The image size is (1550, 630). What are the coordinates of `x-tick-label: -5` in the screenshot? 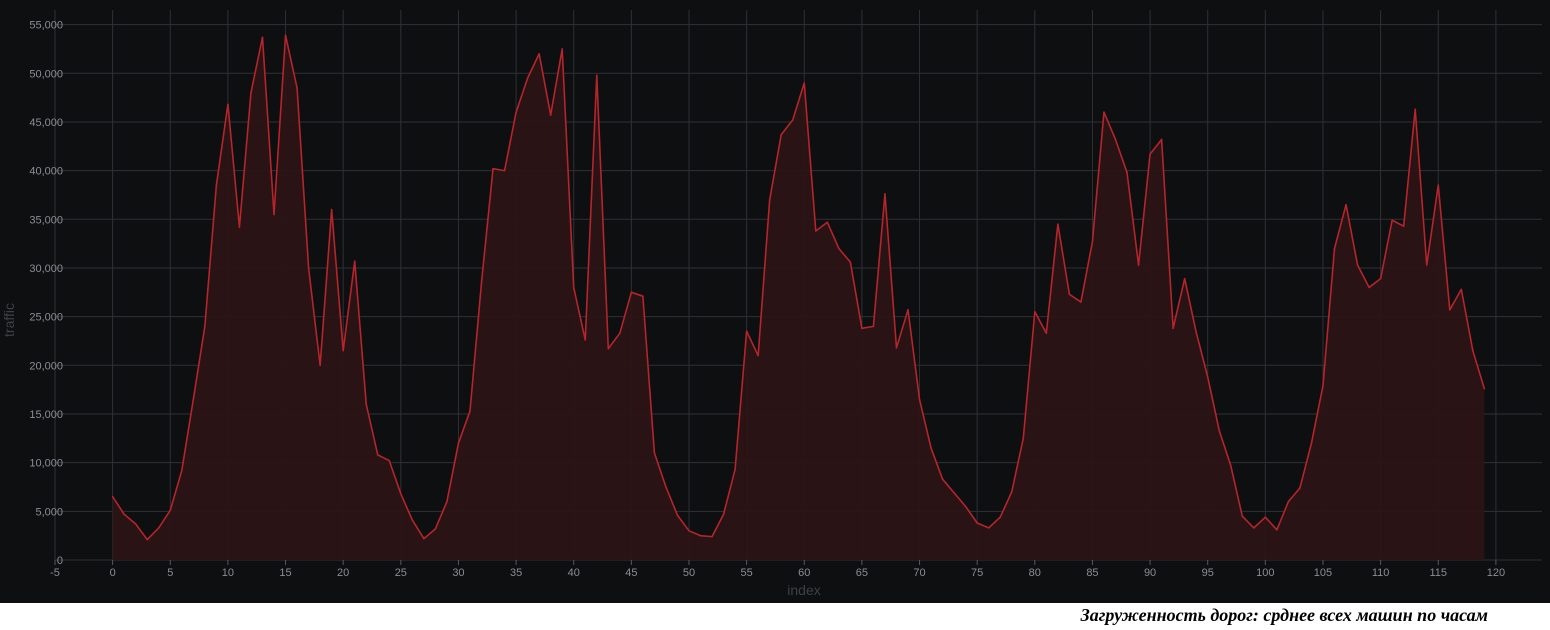 It's located at (55, 573).